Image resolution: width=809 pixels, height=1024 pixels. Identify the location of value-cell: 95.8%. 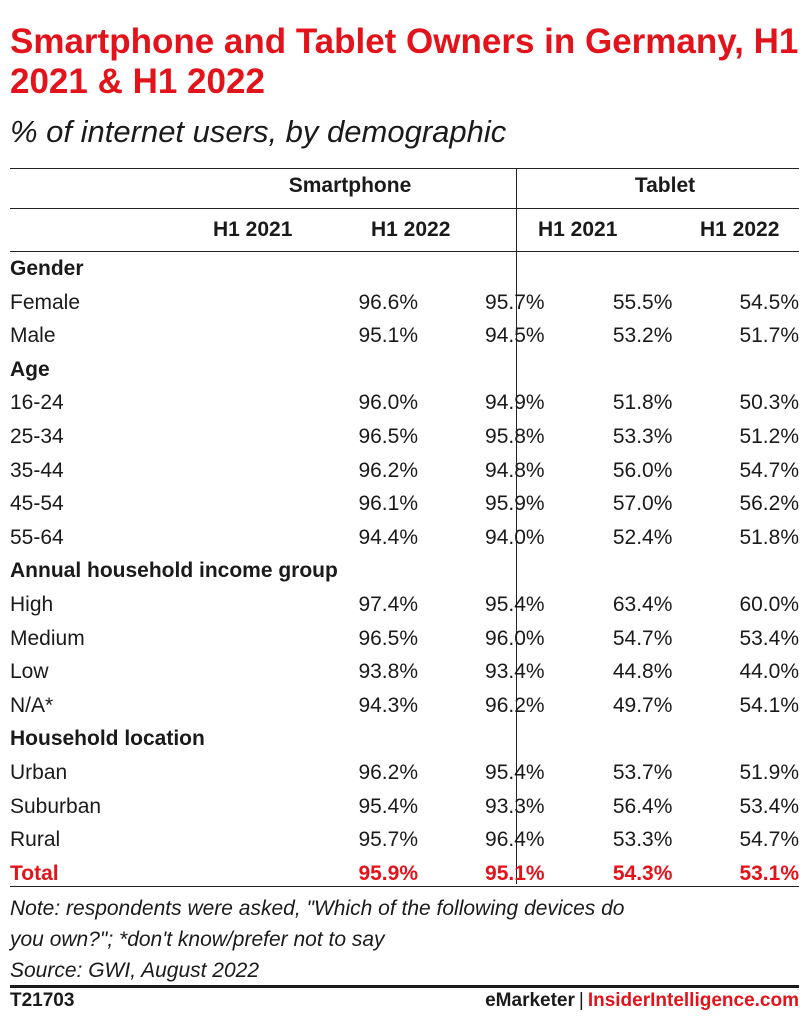
(515, 436).